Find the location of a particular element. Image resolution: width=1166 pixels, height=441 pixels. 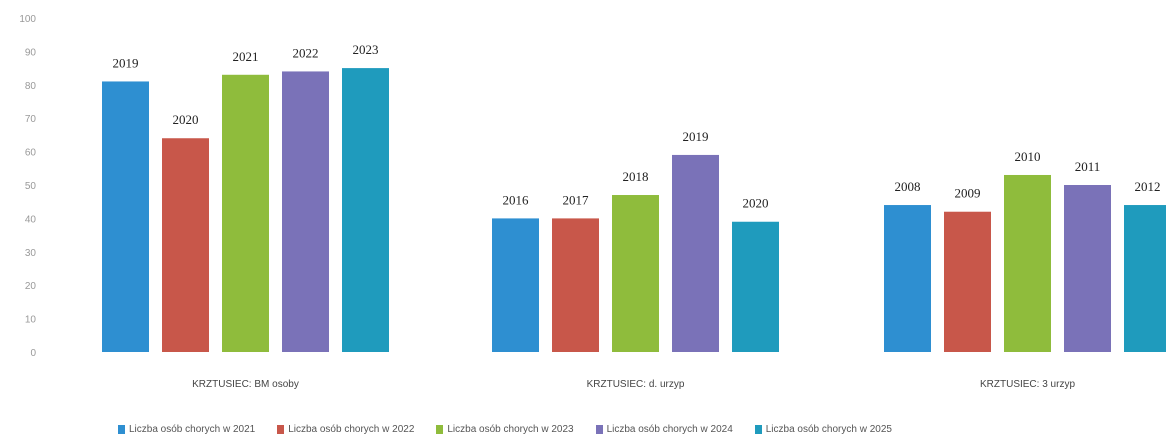

bar-data-label: 2018 is located at coordinates (636, 176).